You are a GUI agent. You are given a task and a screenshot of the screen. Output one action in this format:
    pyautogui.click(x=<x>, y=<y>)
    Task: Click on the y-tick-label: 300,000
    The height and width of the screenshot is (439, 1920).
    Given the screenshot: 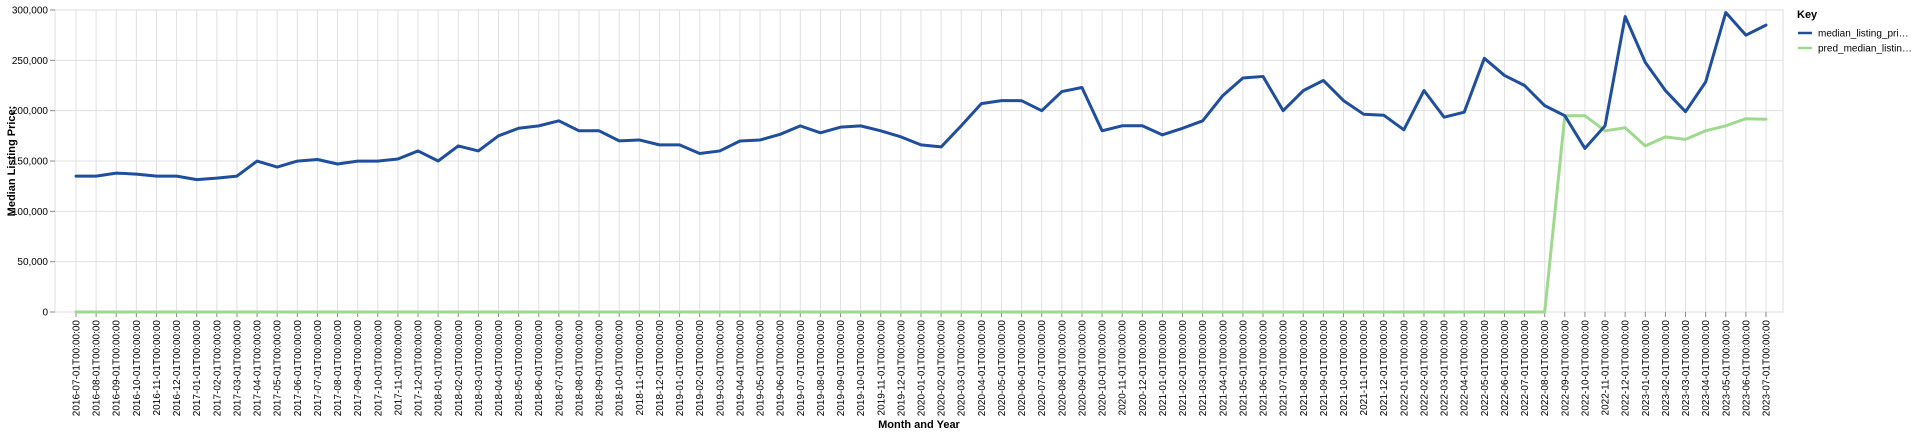 What is the action you would take?
    pyautogui.click(x=30, y=11)
    